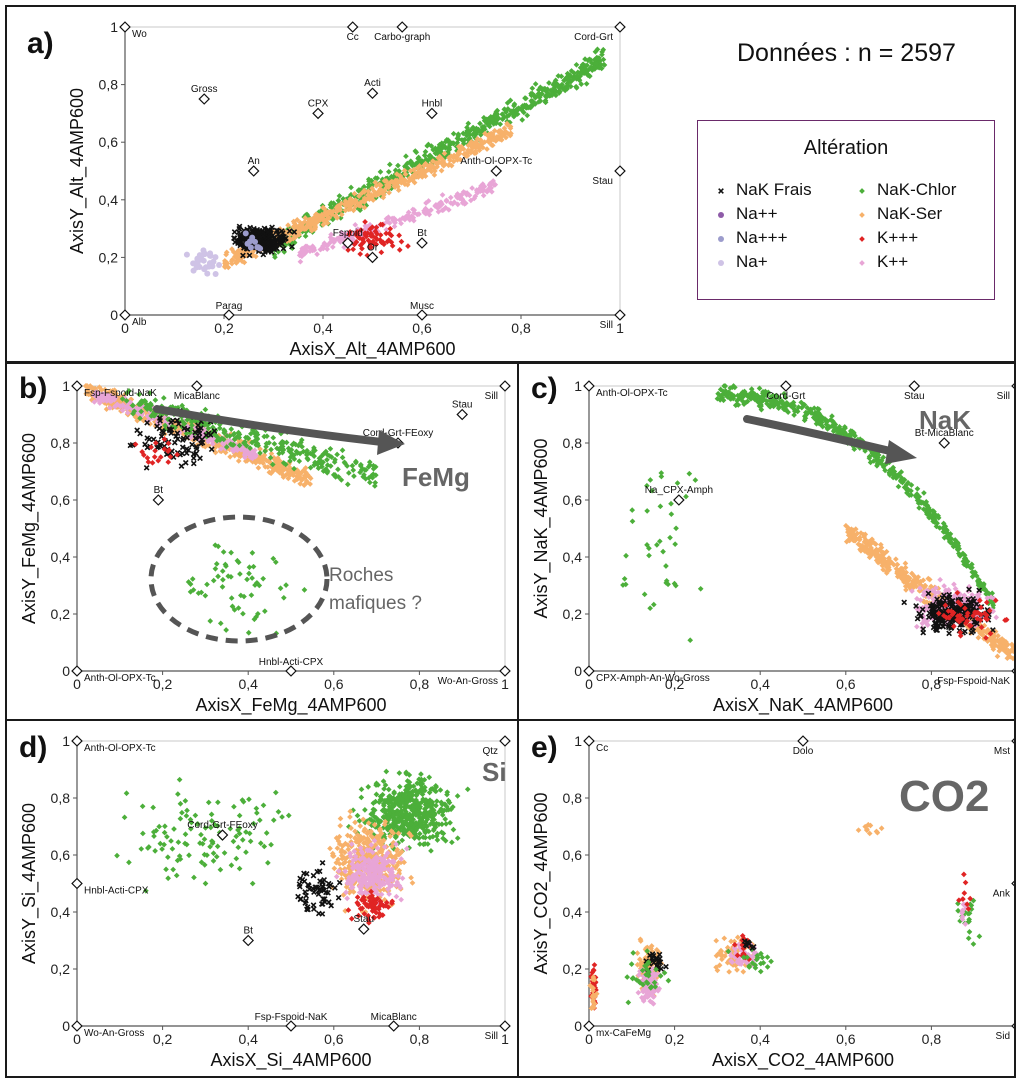 The image size is (1016, 1078). What do you see at coordinates (862, 190) in the screenshot?
I see `legend-swatch-nak-chlor` at bounding box center [862, 190].